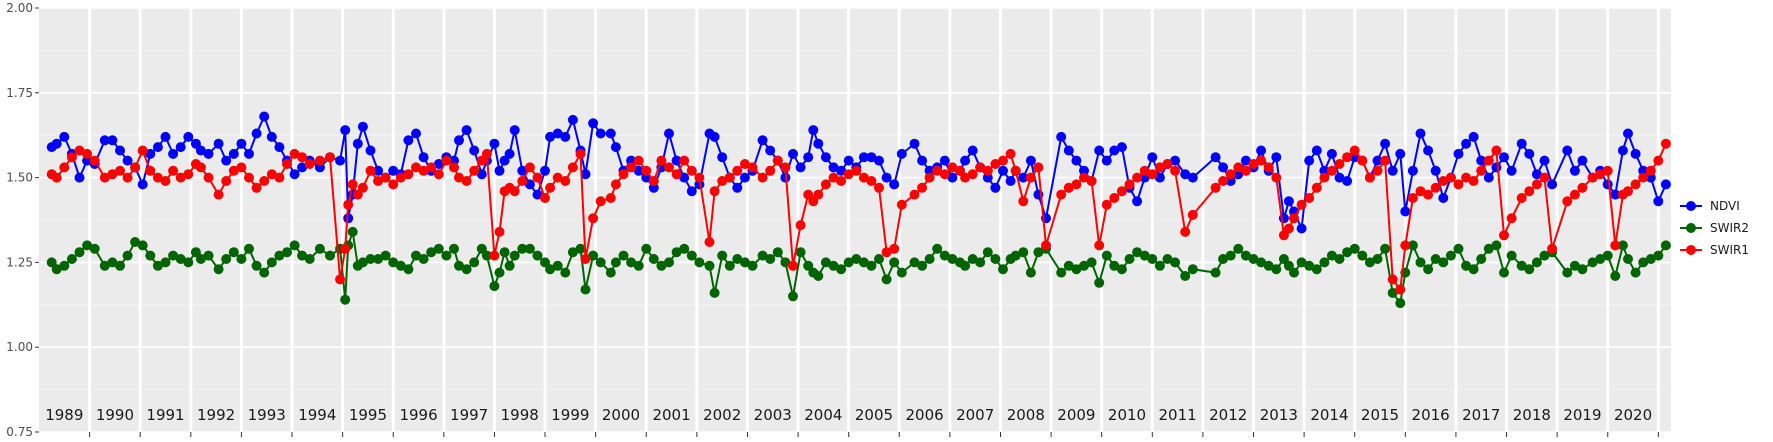  Describe the element at coordinates (1481, 415) in the screenshot. I see `year-label-2017: 2017` at that location.